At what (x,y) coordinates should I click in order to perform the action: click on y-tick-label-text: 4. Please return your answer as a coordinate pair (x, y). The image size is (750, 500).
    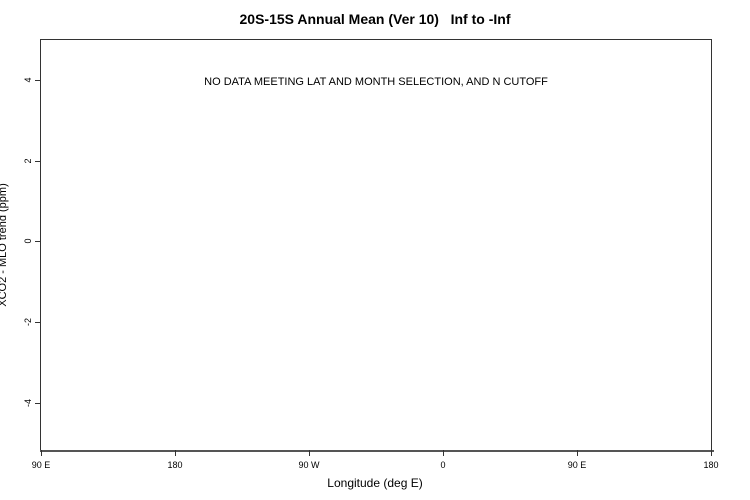
    Looking at the image, I should click on (28, 80).